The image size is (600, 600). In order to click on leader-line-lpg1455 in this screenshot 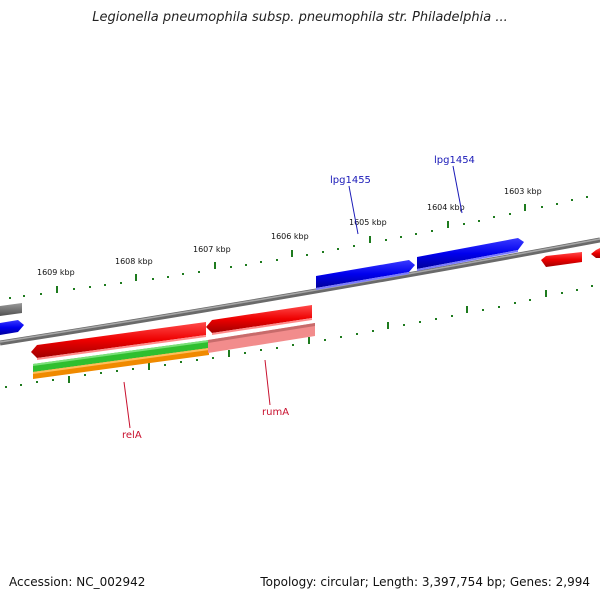, I will do `click(353, 210)`.